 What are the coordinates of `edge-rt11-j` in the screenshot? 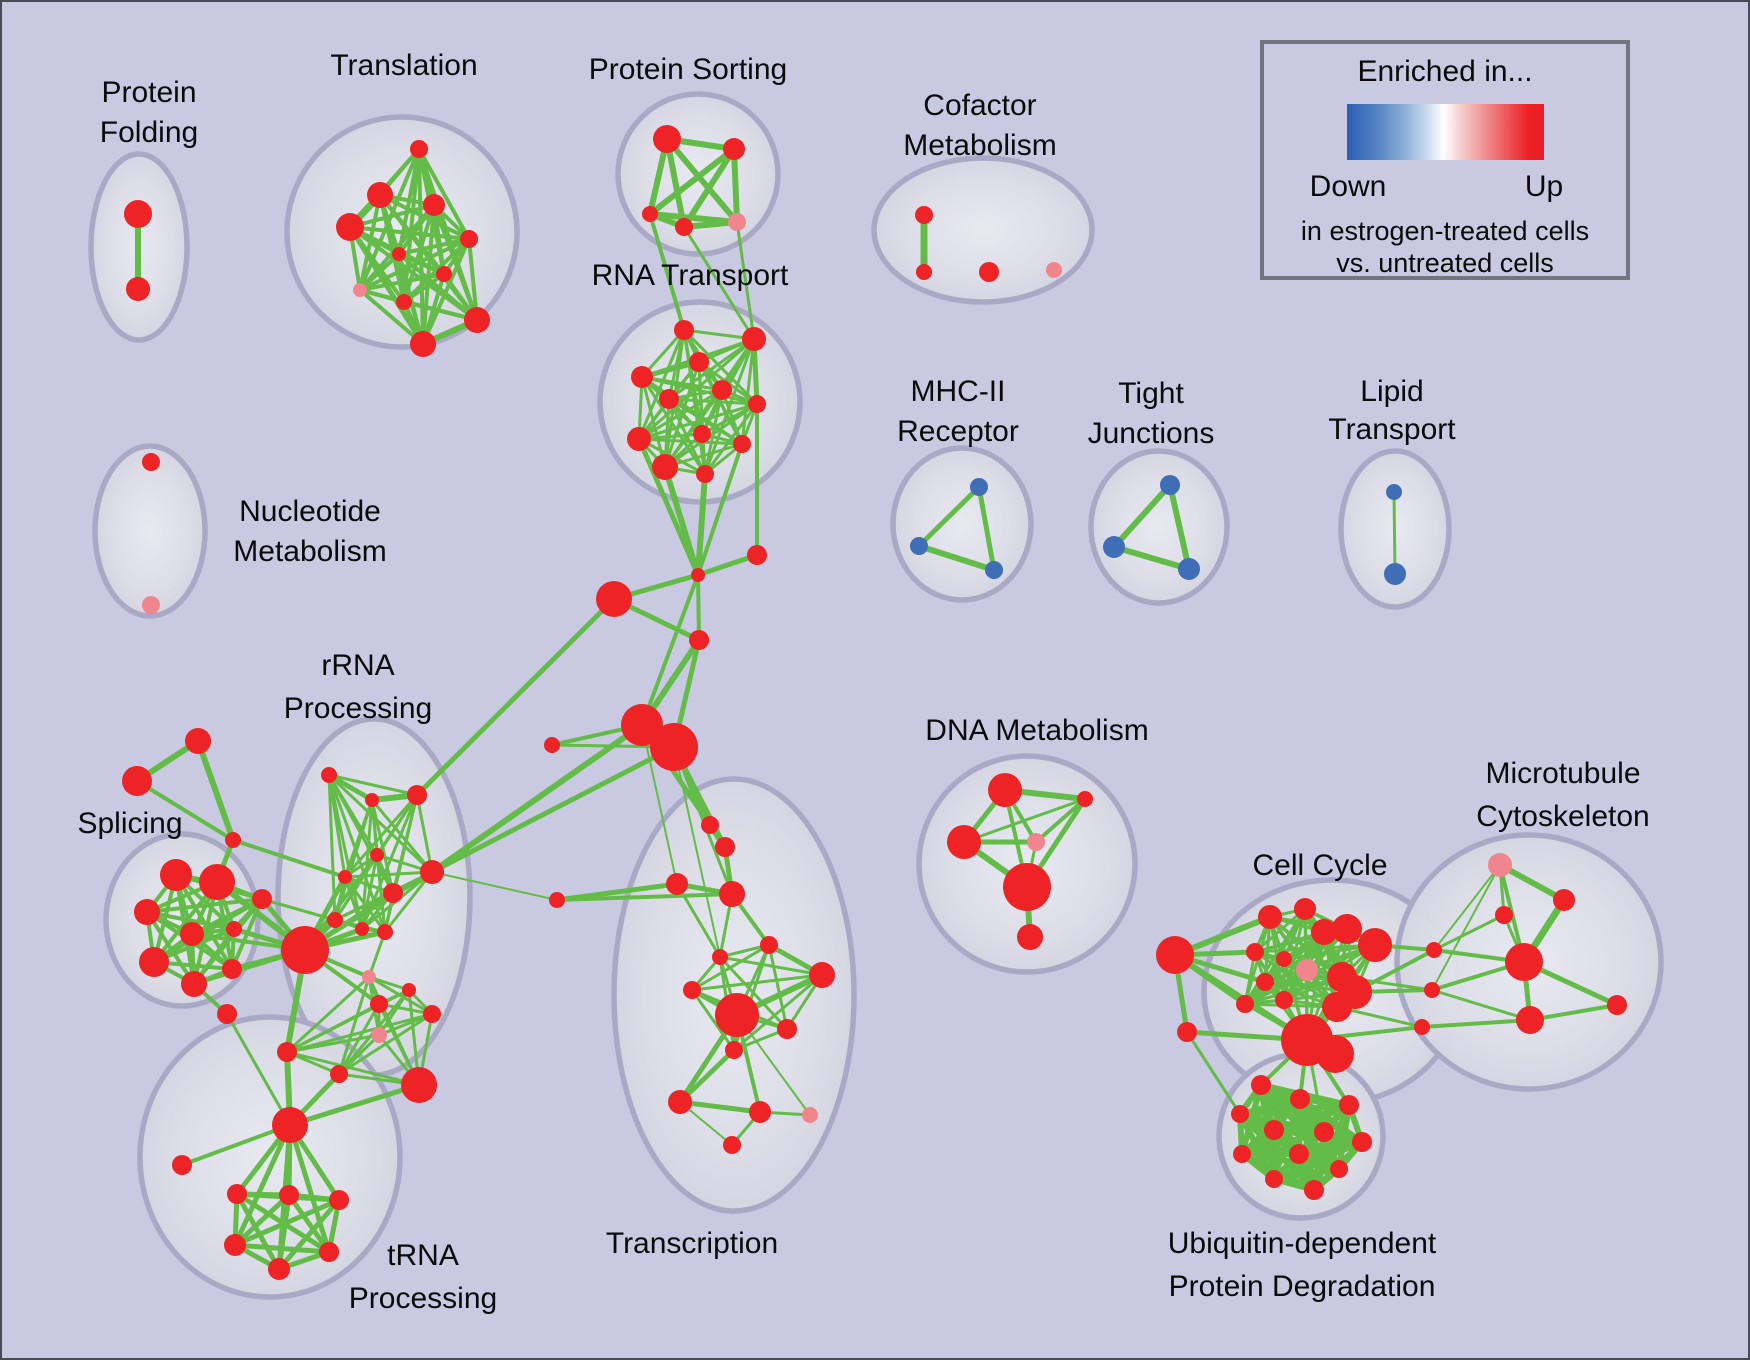 It's located at (701, 524).